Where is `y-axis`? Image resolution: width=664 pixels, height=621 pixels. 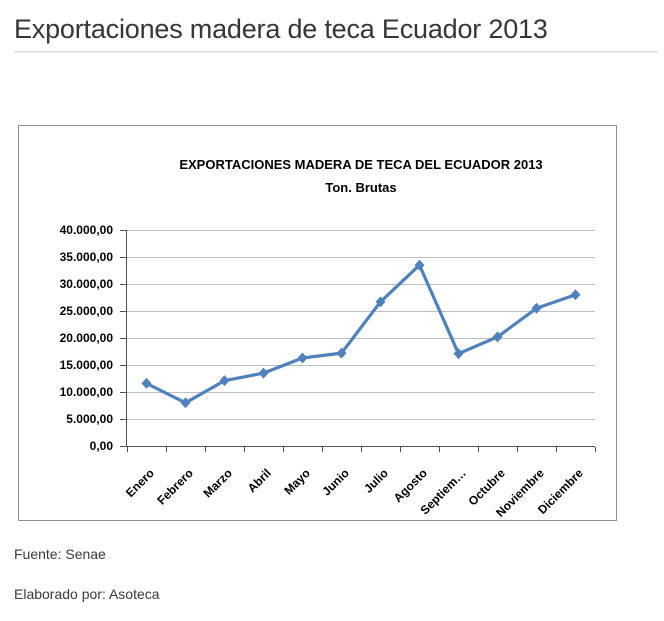
y-axis is located at coordinates (126, 338).